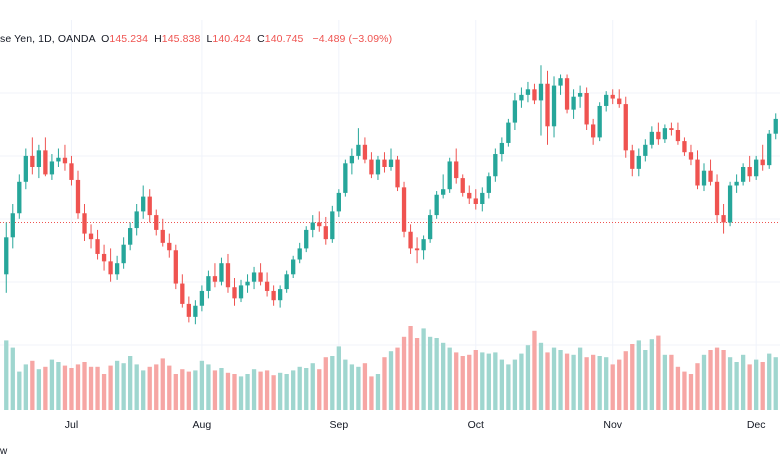 This screenshot has height=475, width=780. I want to click on x-tick-label: Jul, so click(71, 425).